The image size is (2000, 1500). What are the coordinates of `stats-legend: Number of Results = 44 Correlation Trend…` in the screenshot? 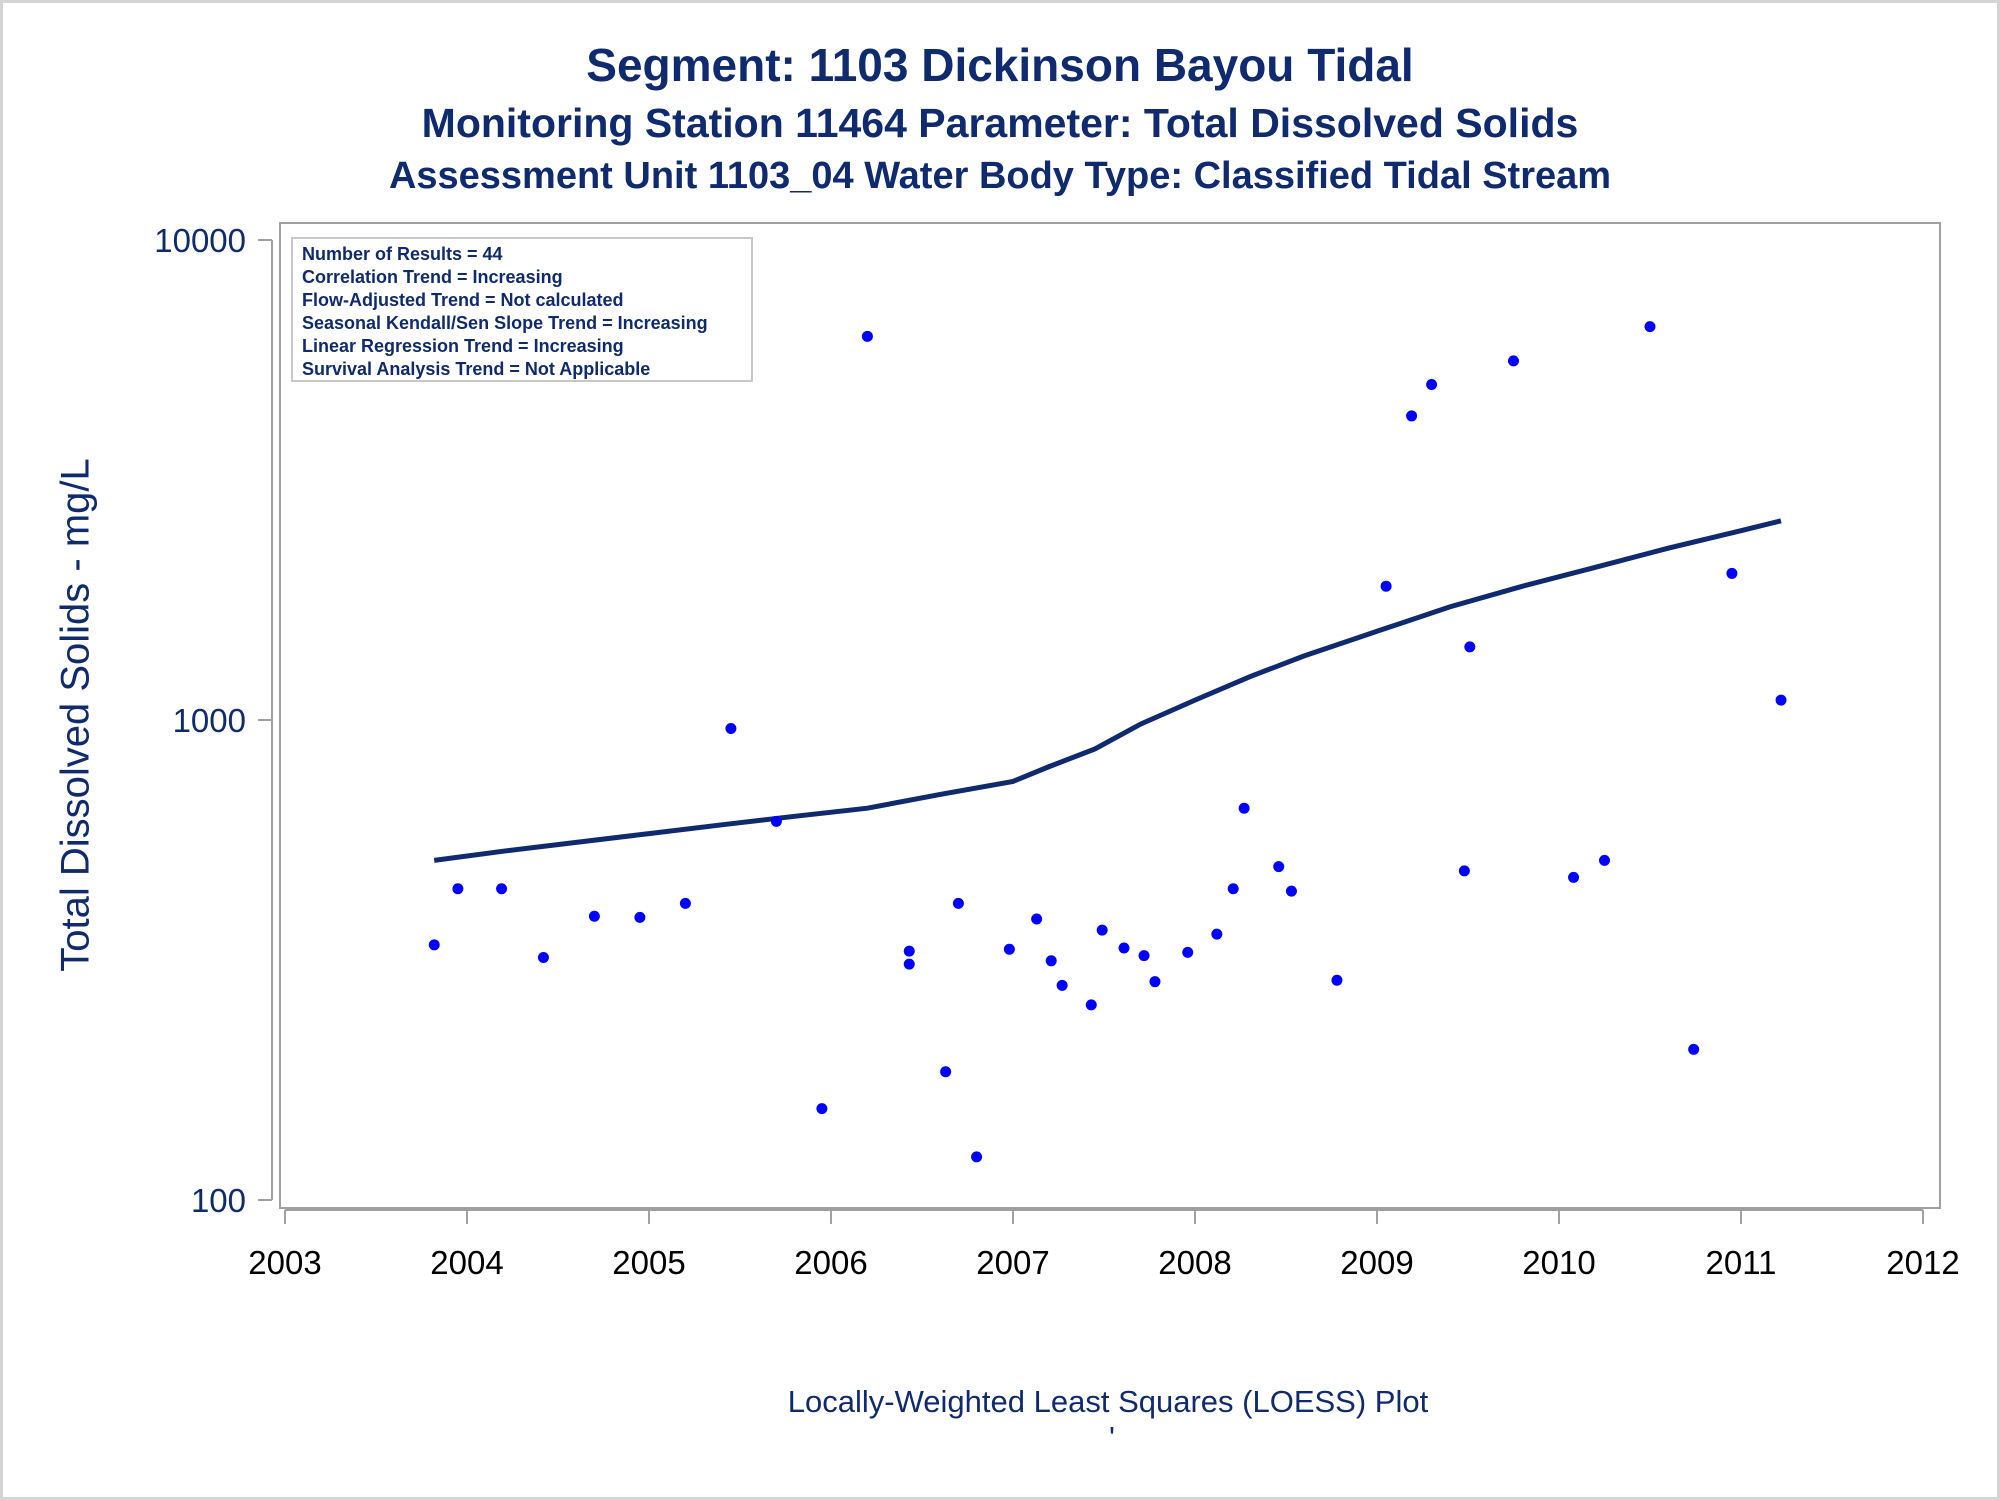 It's located at (522, 309).